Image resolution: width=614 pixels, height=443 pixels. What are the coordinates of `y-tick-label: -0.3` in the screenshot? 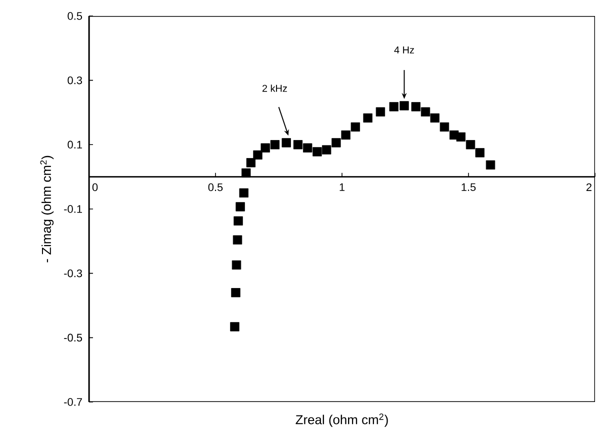 It's located at (73, 273).